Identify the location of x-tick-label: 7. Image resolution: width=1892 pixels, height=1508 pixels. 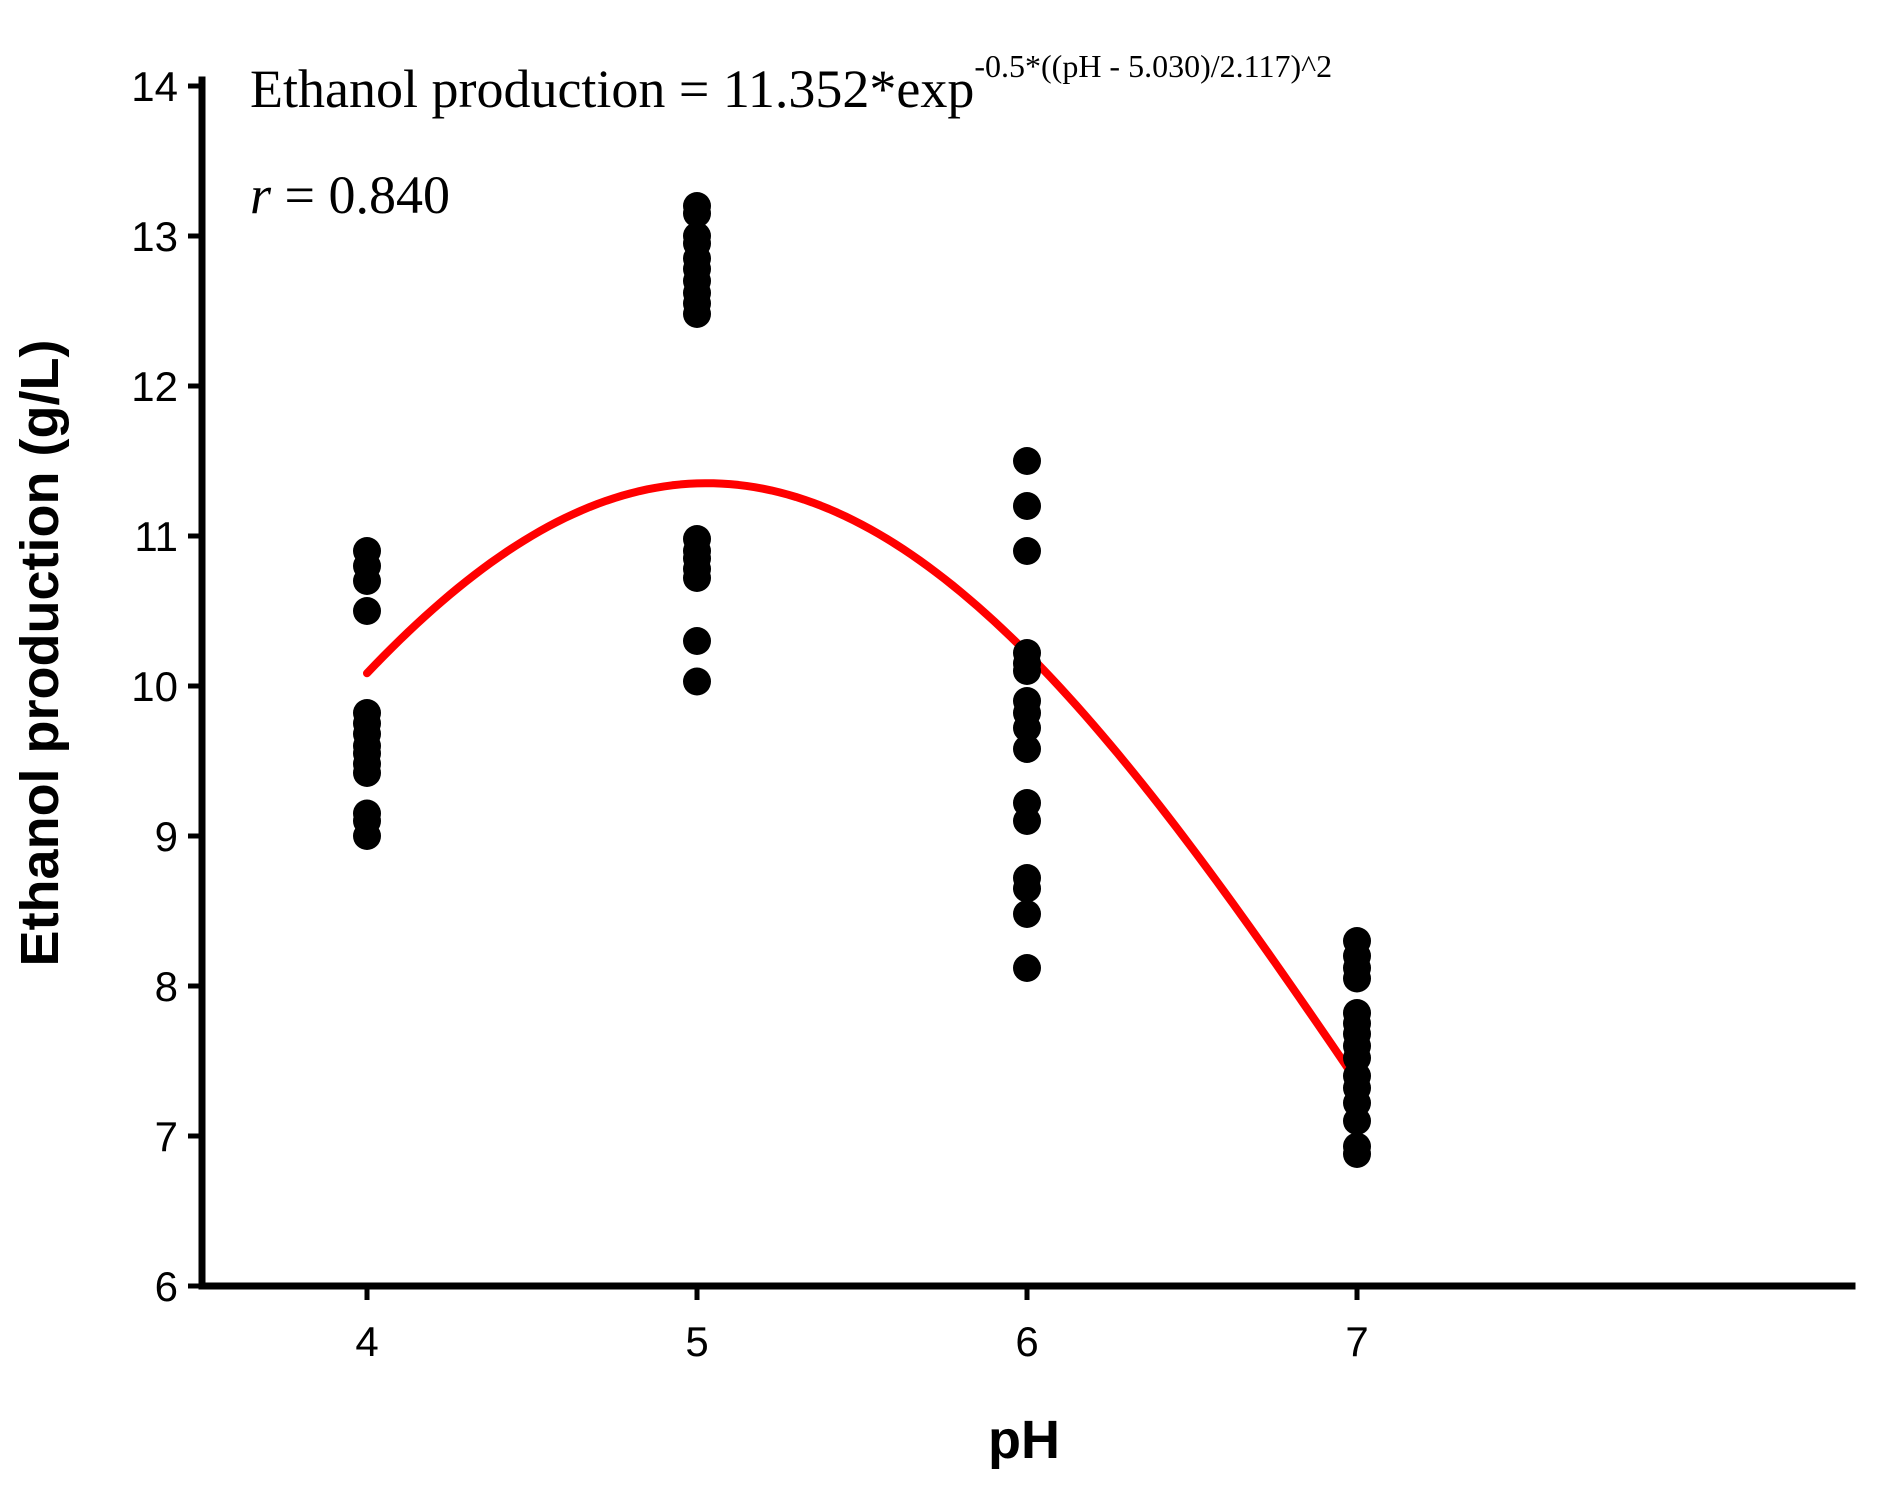
(1356, 1341).